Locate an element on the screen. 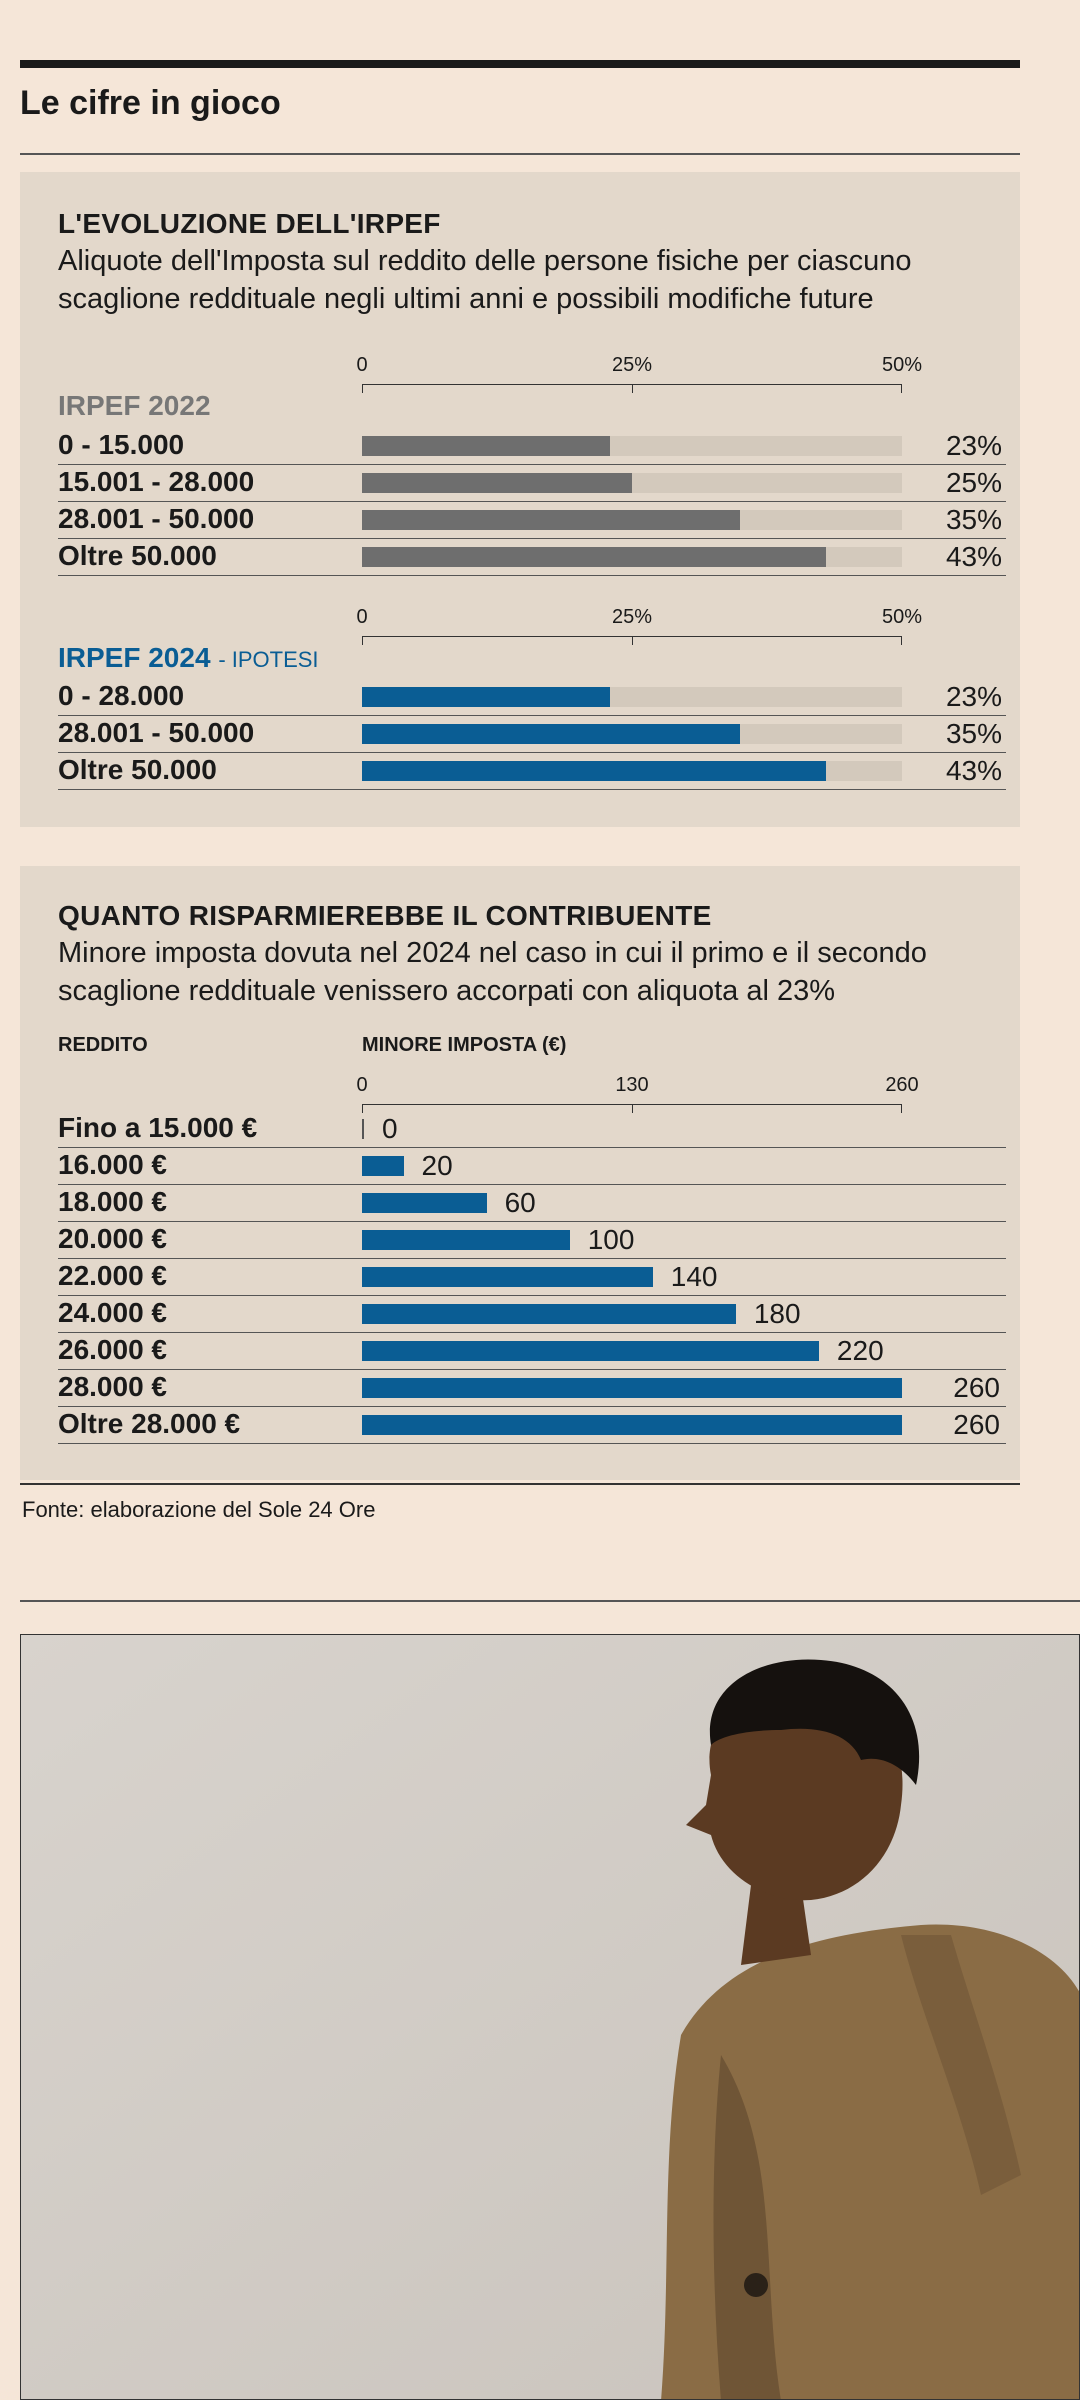 The width and height of the screenshot is (1080, 2400). separator-rule is located at coordinates (550, 1601).